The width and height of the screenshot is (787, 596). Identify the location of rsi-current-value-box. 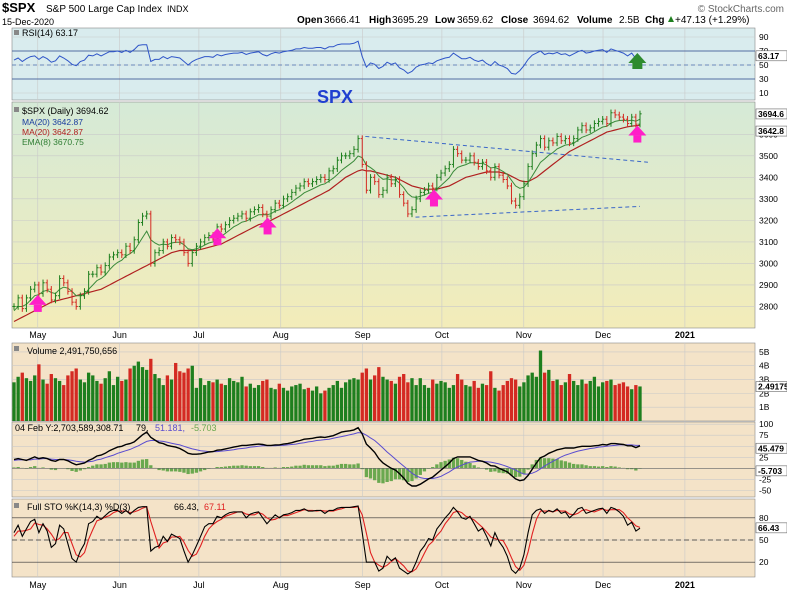
(771, 56).